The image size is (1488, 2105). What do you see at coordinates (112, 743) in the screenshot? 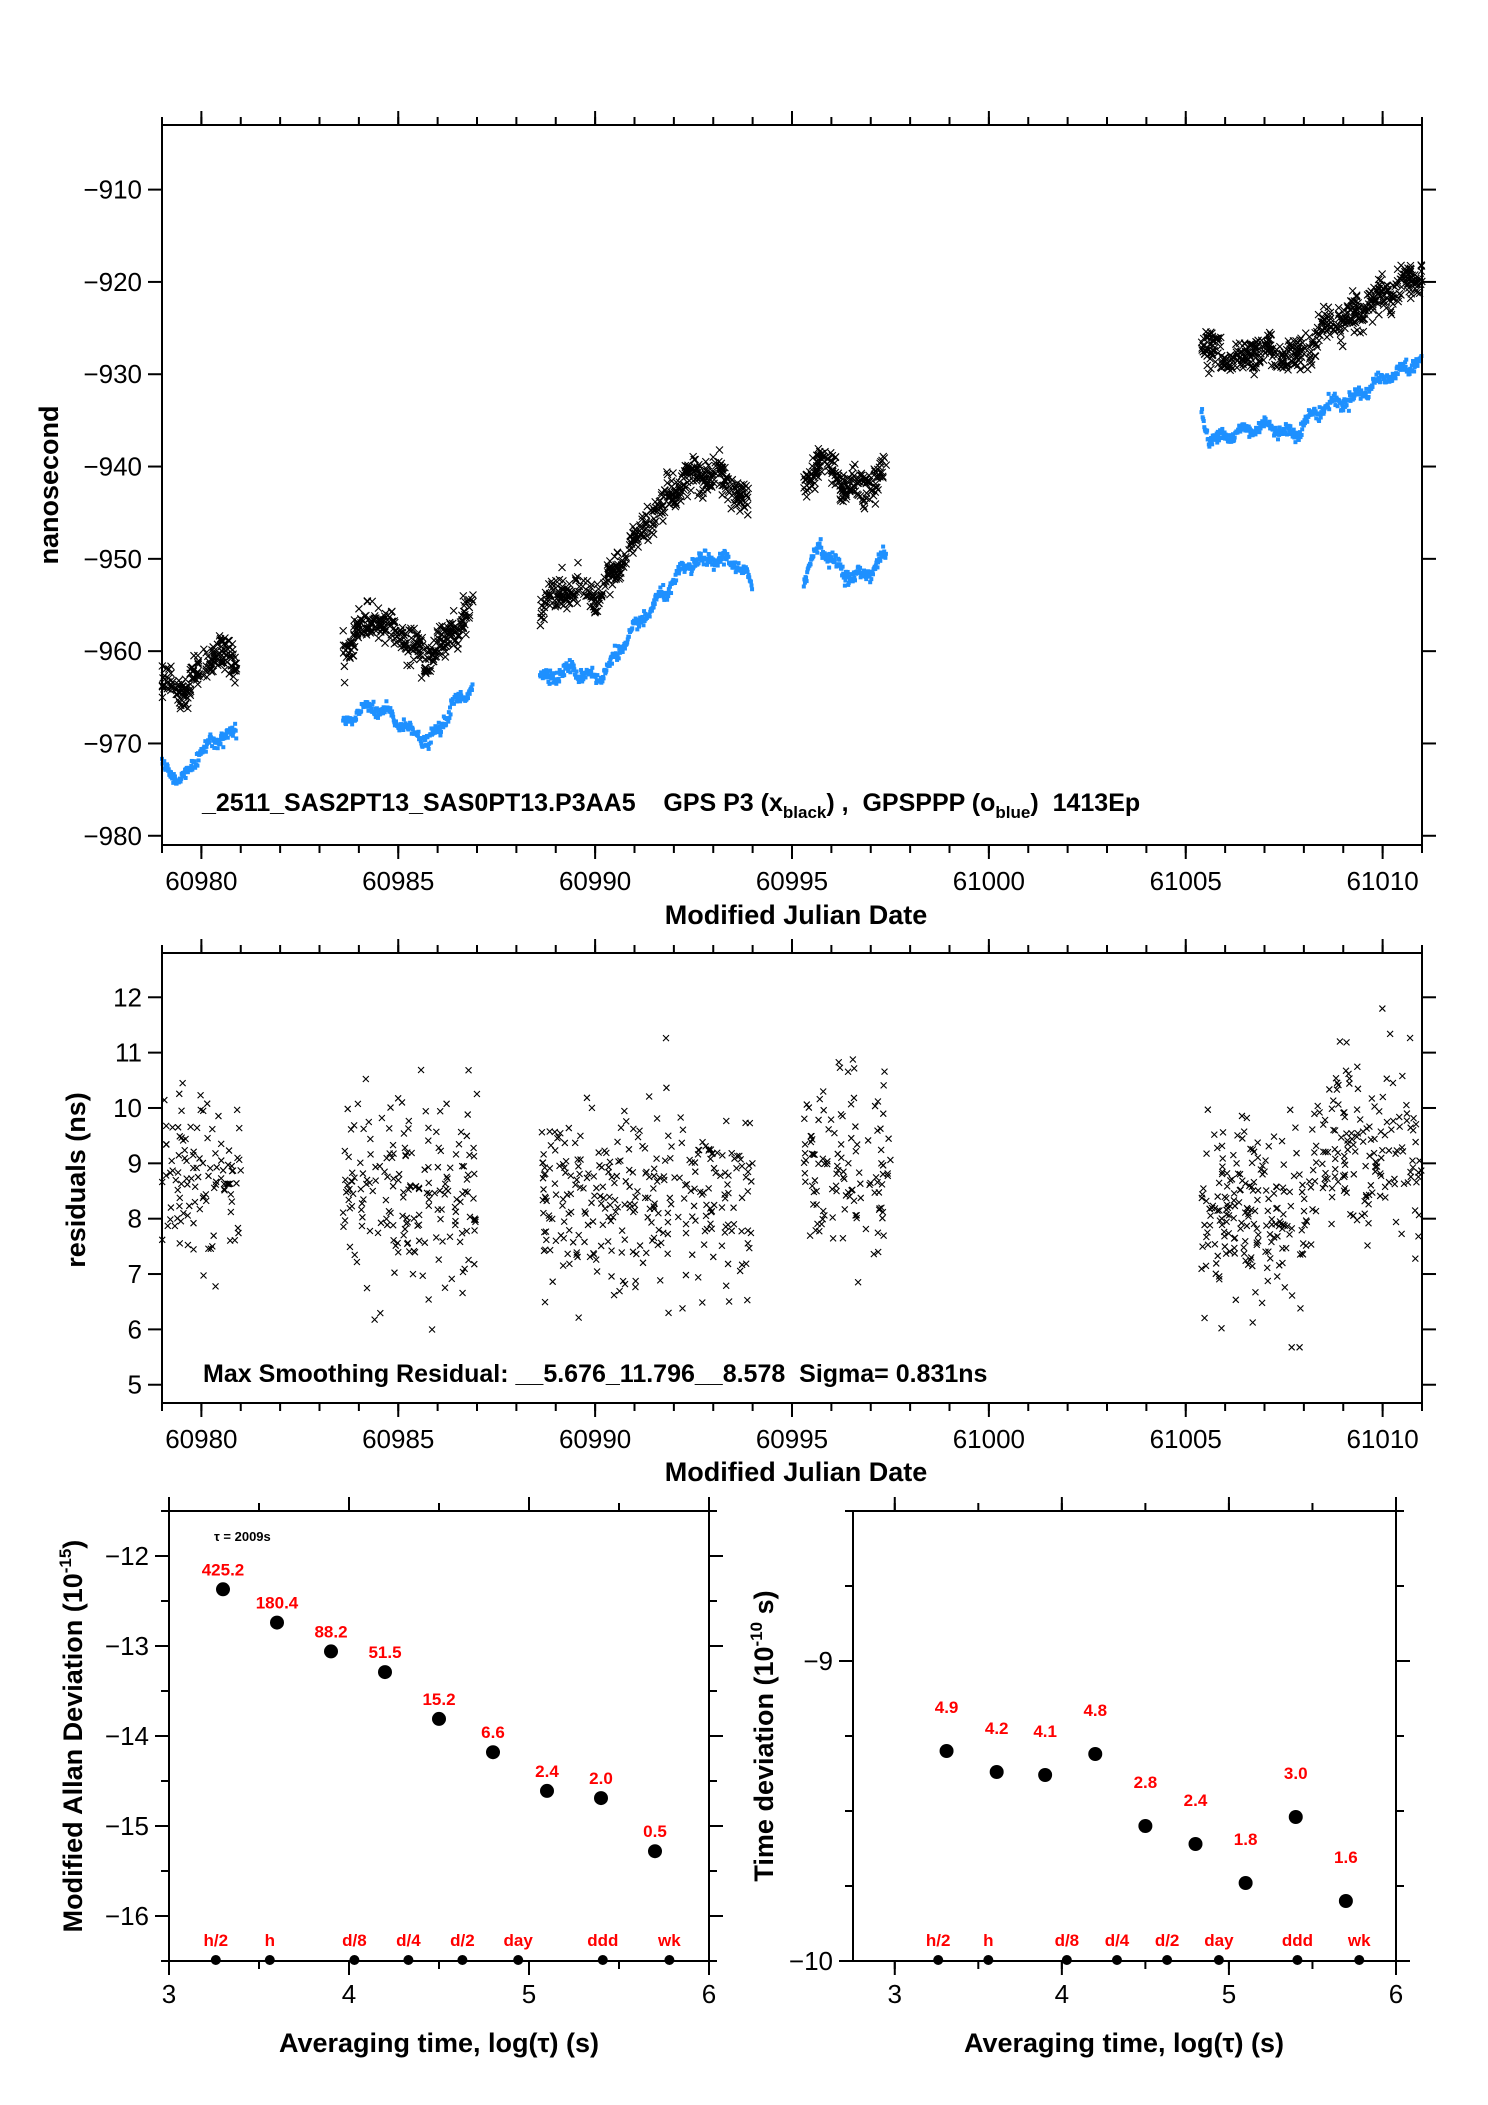
I see `y-tick-label: −970` at bounding box center [112, 743].